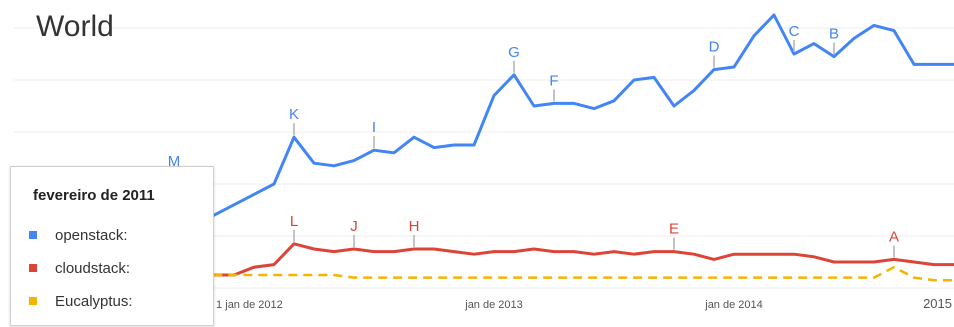  What do you see at coordinates (894, 236) in the screenshot?
I see `annotation-label-A: A` at bounding box center [894, 236].